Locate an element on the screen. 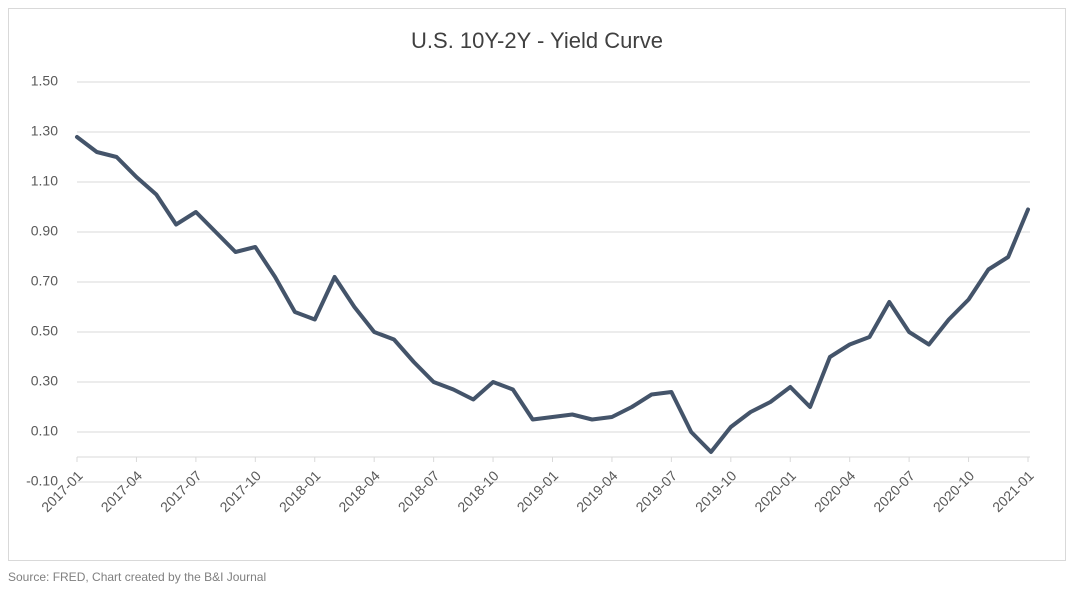 The height and width of the screenshot is (590, 1074). chart-title: U.S. 10Y-2Y - Yield Curve is located at coordinates (537, 40).